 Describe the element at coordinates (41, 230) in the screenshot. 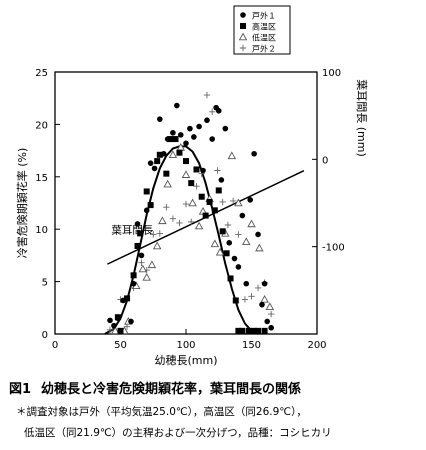

I see `y-tick-label: 10` at that location.